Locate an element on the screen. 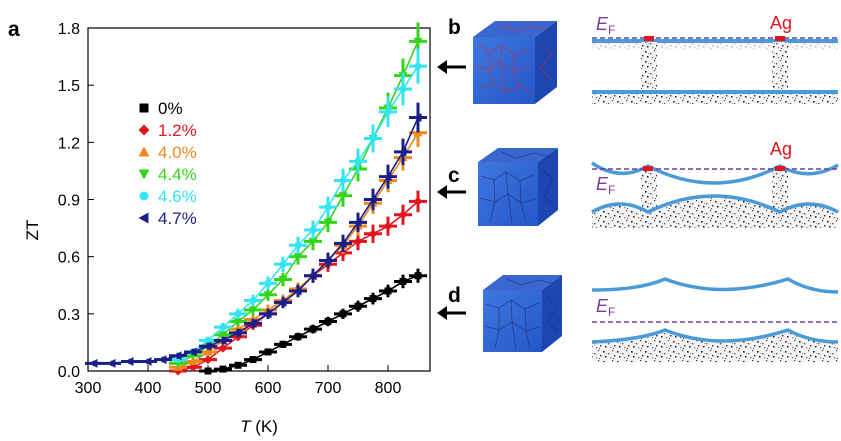 This screenshot has width=841, height=441. arrow-b-icon is located at coordinates (451, 67).